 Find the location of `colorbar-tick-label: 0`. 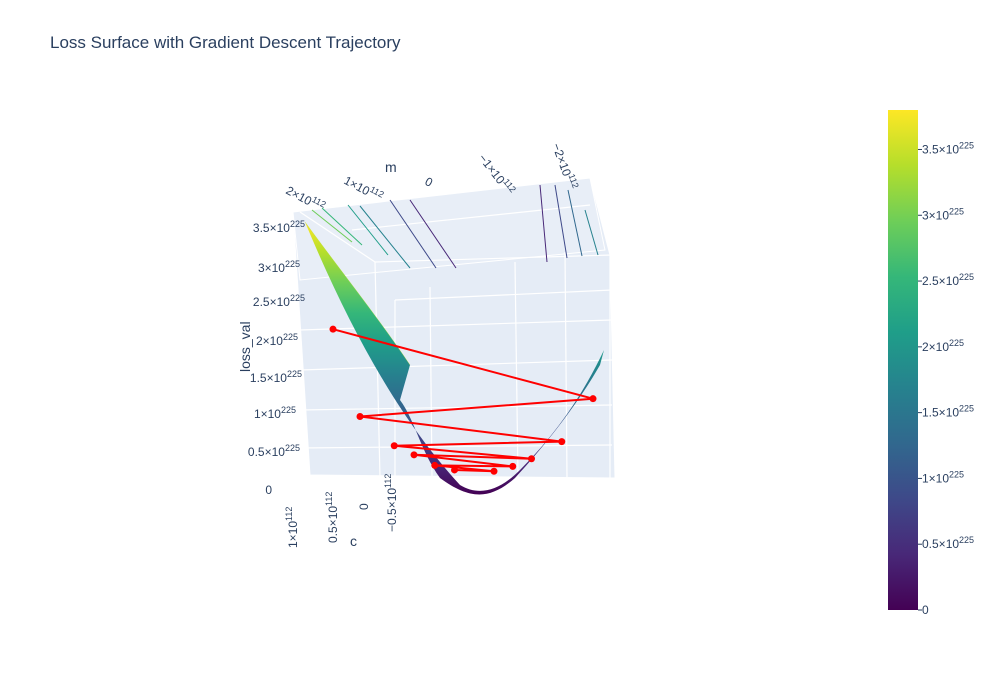

colorbar-tick-label: 0 is located at coordinates (925, 610).